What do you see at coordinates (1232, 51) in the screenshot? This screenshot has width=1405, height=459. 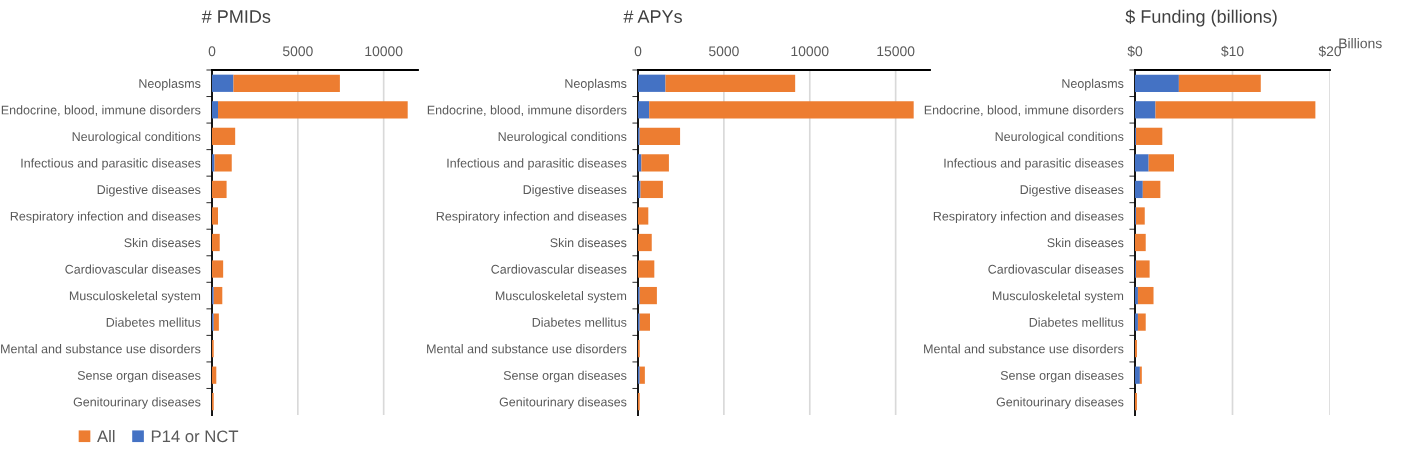 I see `x-tick-label: $10` at bounding box center [1232, 51].